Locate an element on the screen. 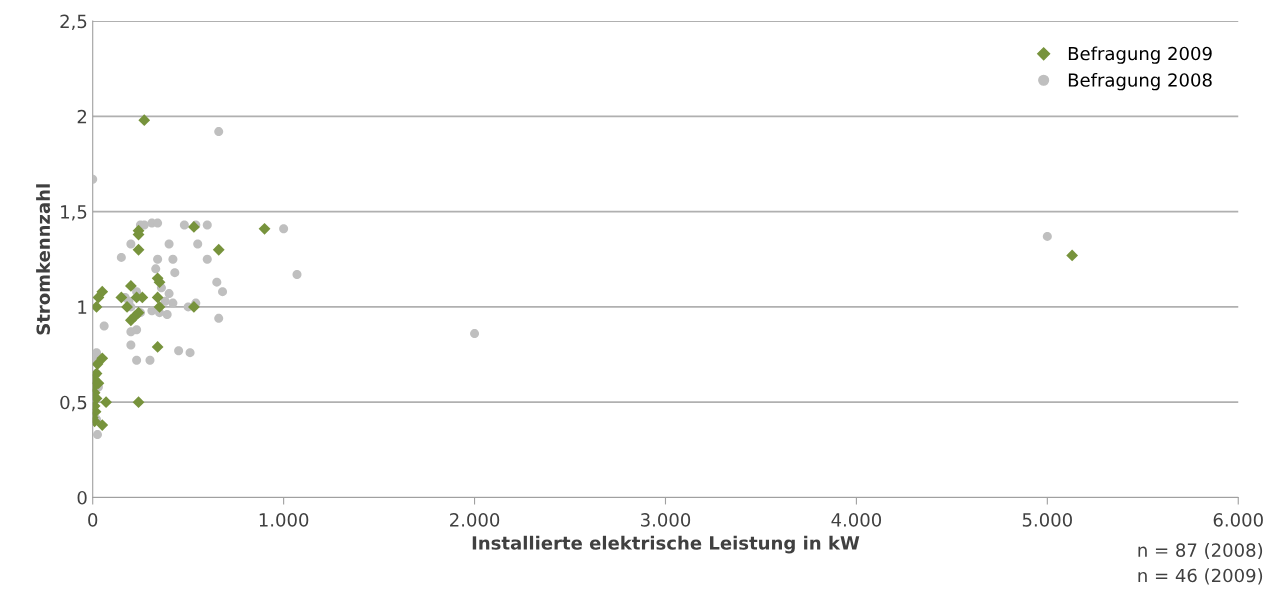  legend-label: Befragung 2008 is located at coordinates (1140, 81).